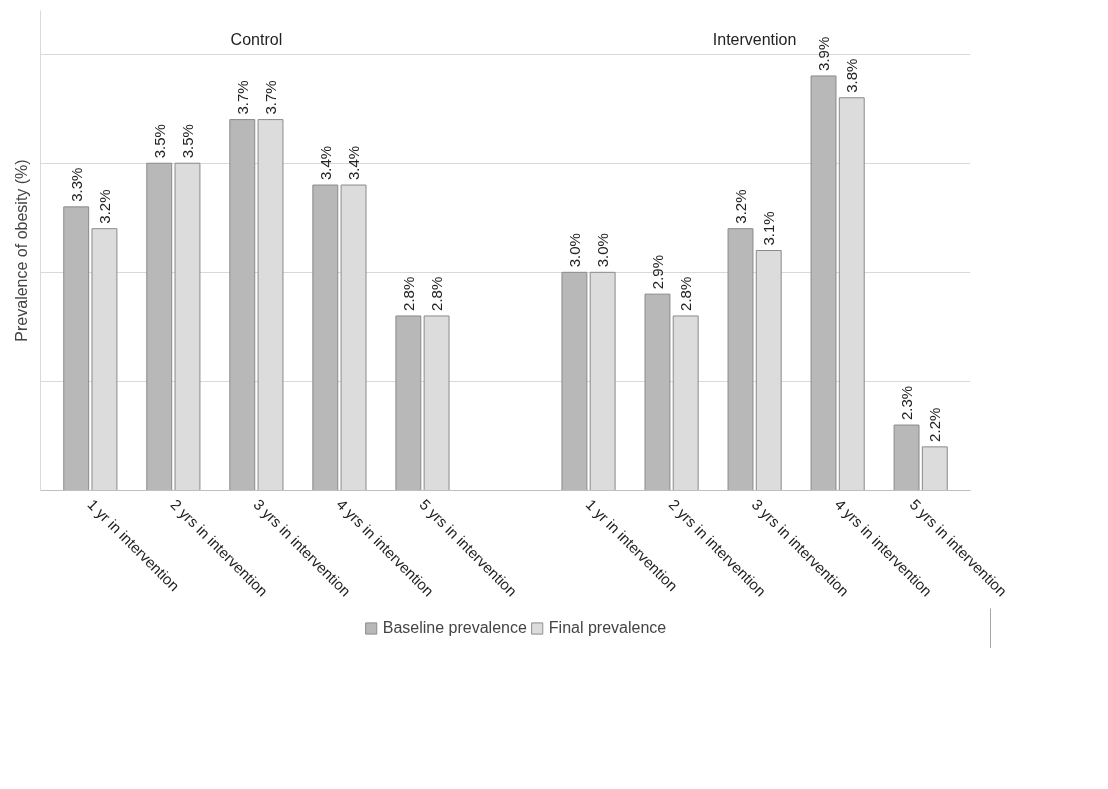 The image size is (1108, 789). I want to click on data-label: 2.3%, so click(907, 403).